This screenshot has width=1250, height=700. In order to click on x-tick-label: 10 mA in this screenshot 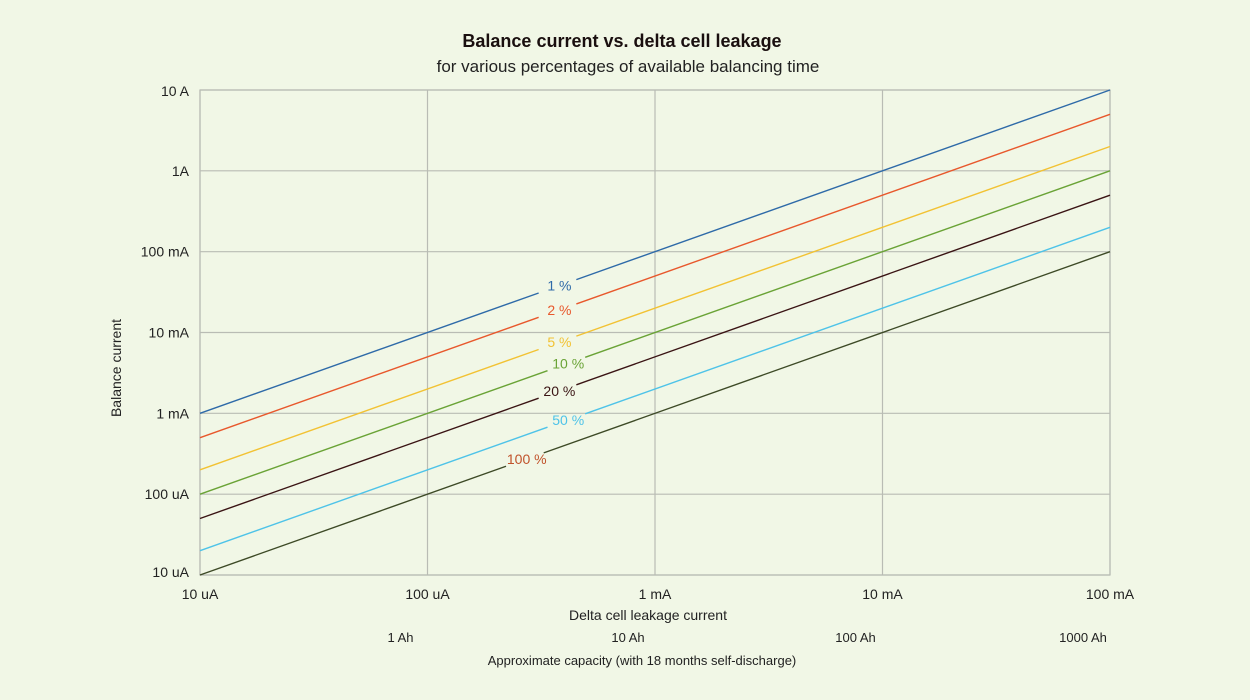, I will do `click(882, 594)`.